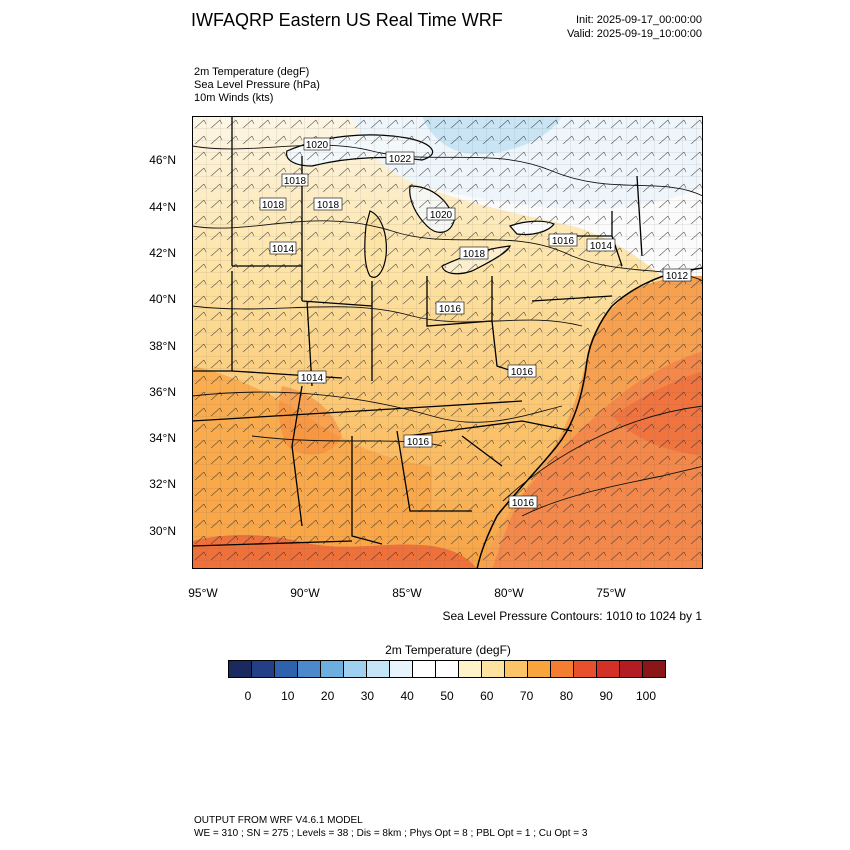 Image resolution: width=850 pixels, height=850 pixels. I want to click on lon-label: 90°W, so click(305, 593).